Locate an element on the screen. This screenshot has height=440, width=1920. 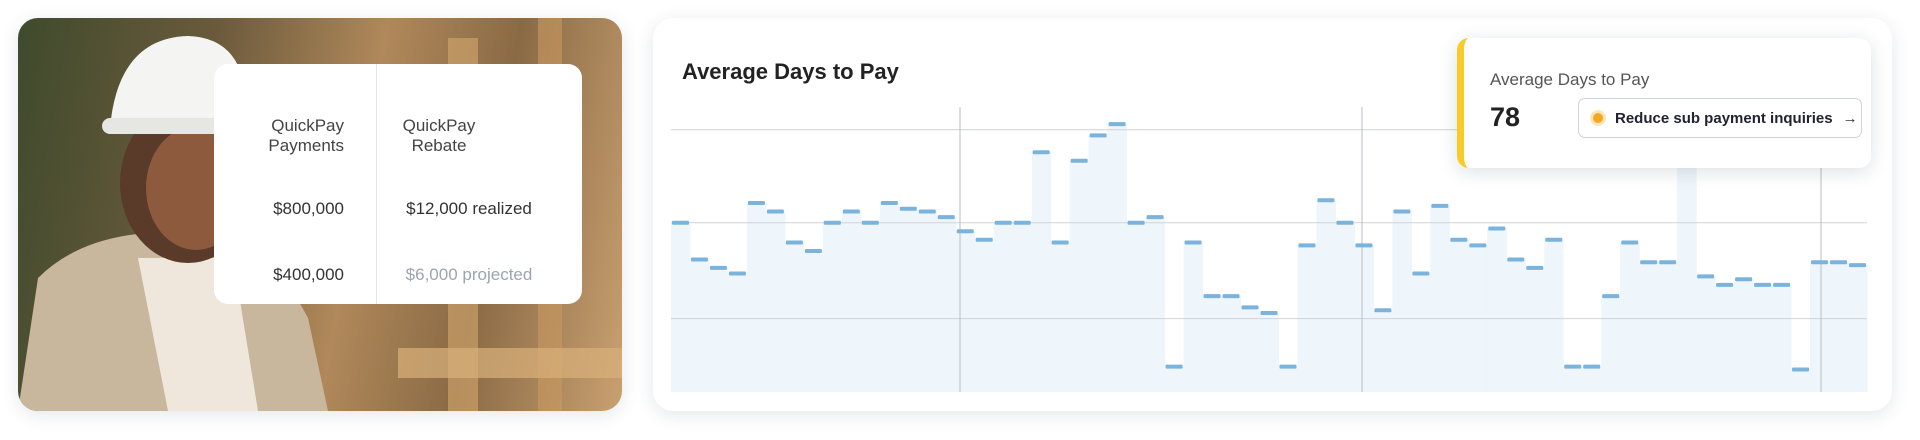
cell: $12,000 realized is located at coordinates (469, 208).